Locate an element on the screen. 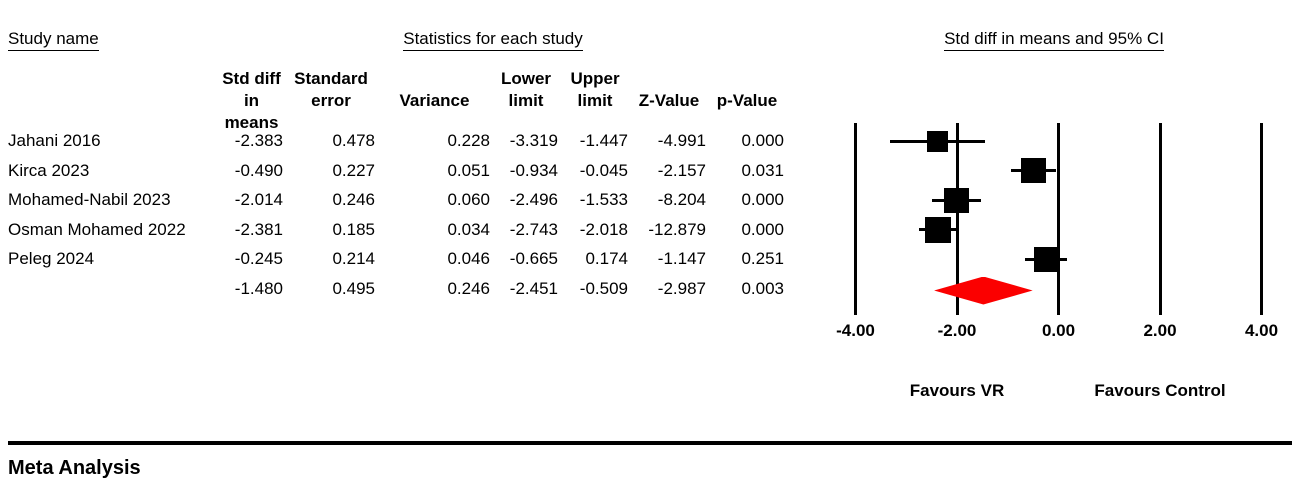  study-name: Mohamed-Nabil 2023 is located at coordinates (89, 199).